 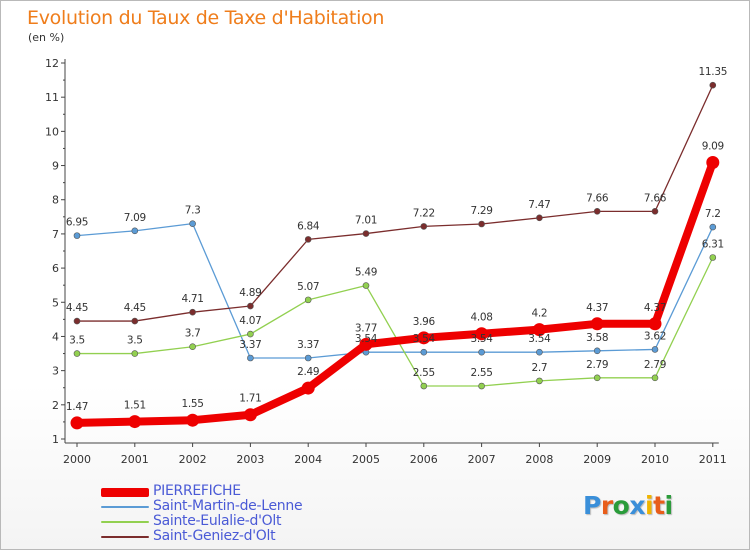 I want to click on y-tick-label: 11, so click(x=52, y=97).